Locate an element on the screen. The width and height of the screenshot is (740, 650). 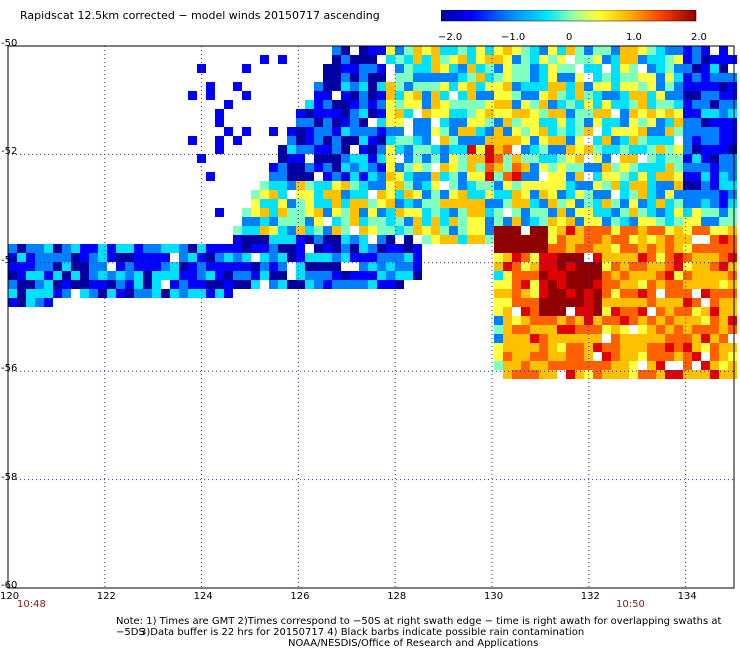
x-tick-label: 124 is located at coordinates (203, 596).